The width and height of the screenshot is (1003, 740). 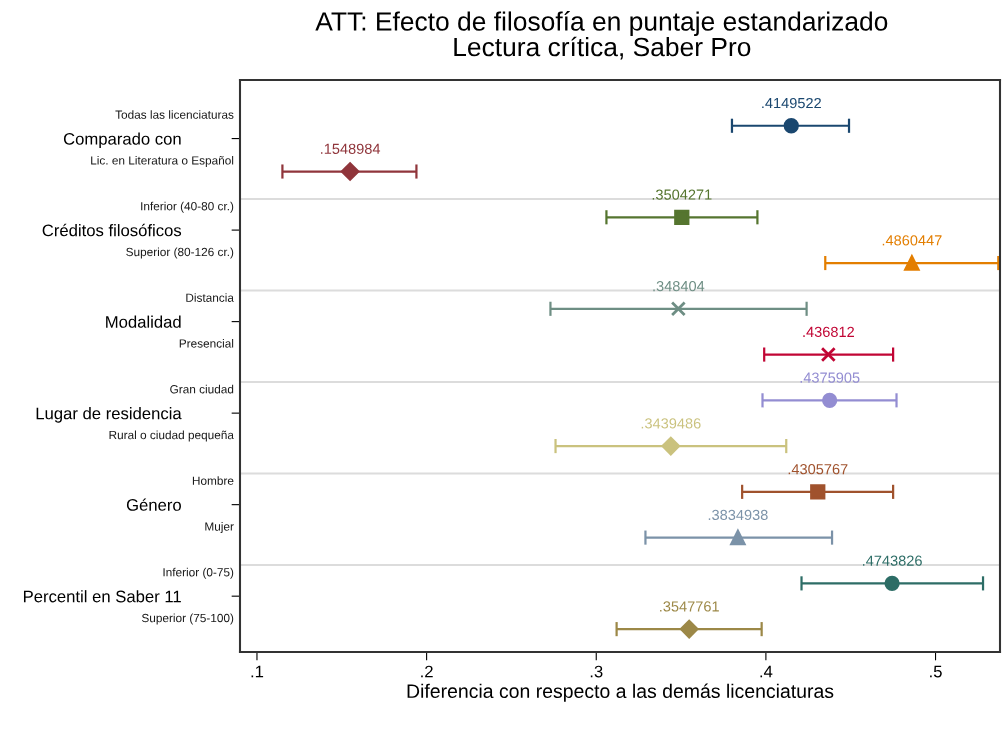 What do you see at coordinates (187, 619) in the screenshot?
I see `y-tick-label: Superior (75-100)` at bounding box center [187, 619].